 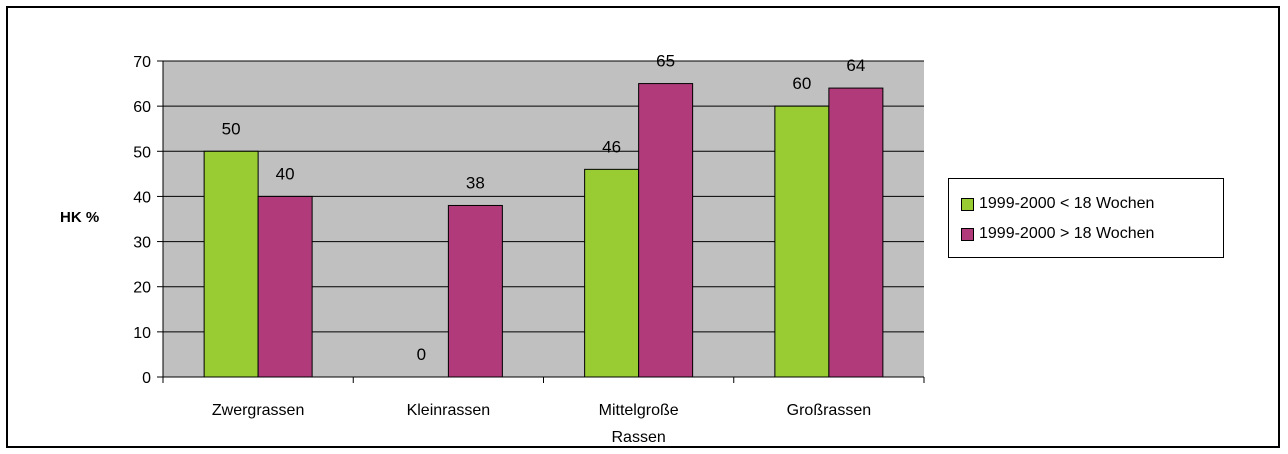 I want to click on y-tick-labels: 0 10 20 30 40 50 60 70, so click(x=142, y=220).